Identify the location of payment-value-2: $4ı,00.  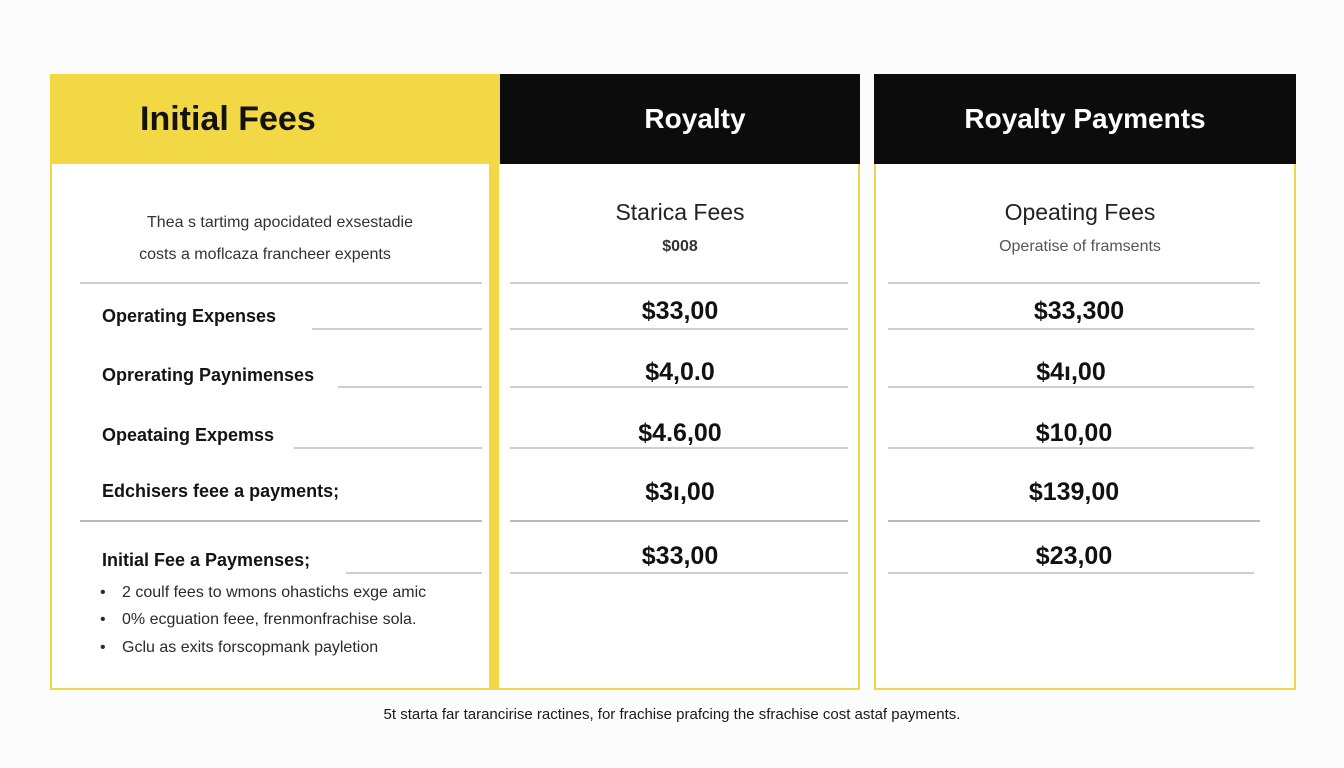
(1071, 372).